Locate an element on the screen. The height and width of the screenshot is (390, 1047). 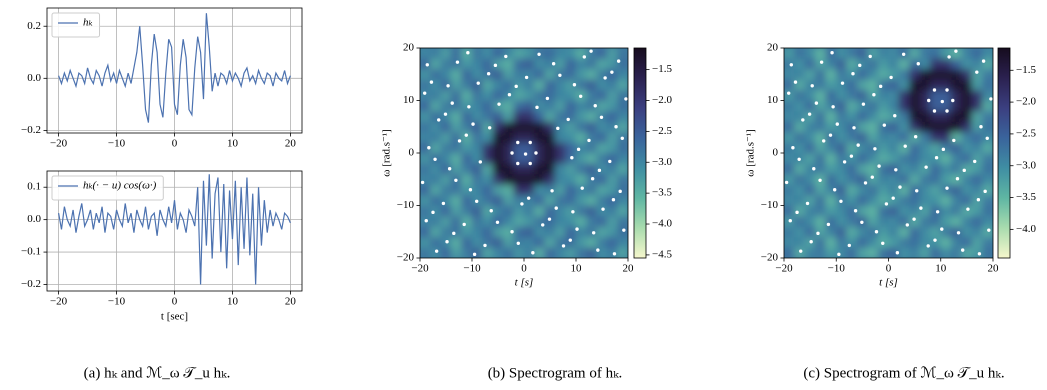
x-tick-label: −10 is located at coordinates (472, 269).